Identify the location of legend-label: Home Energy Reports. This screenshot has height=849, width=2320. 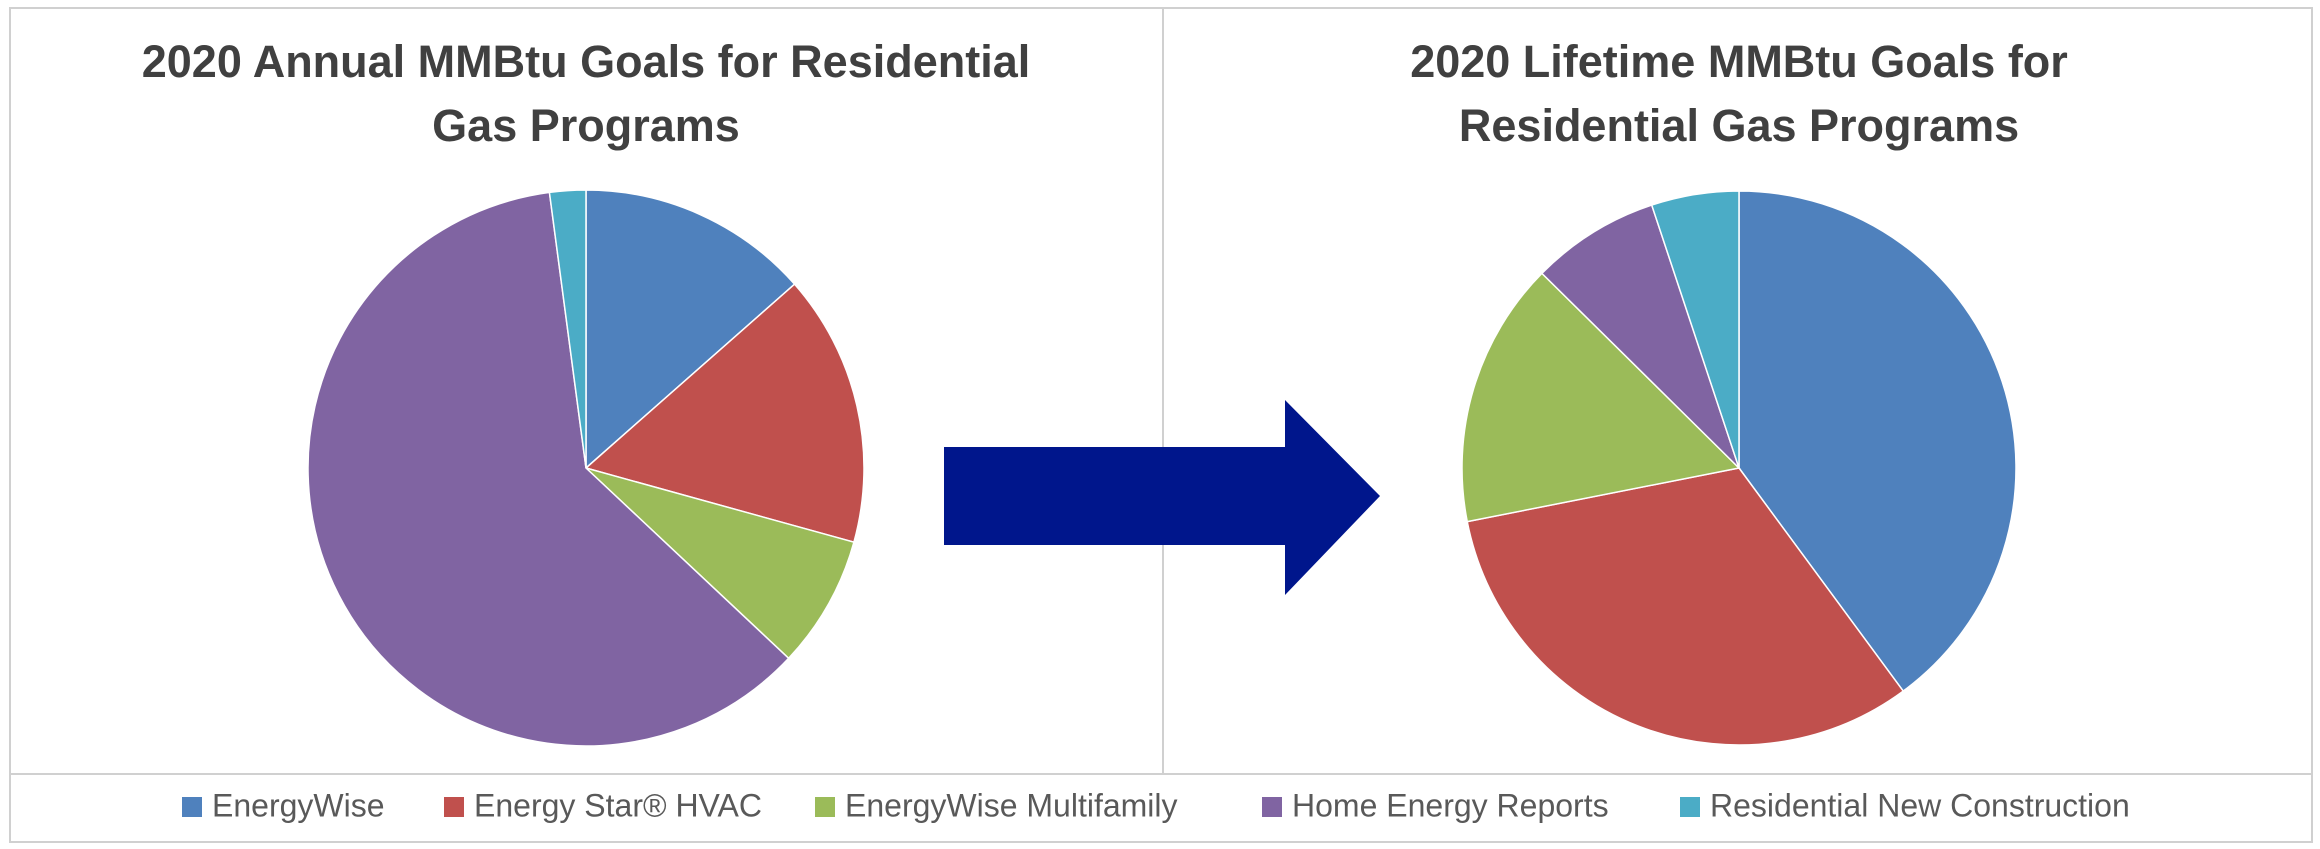
(1450, 805).